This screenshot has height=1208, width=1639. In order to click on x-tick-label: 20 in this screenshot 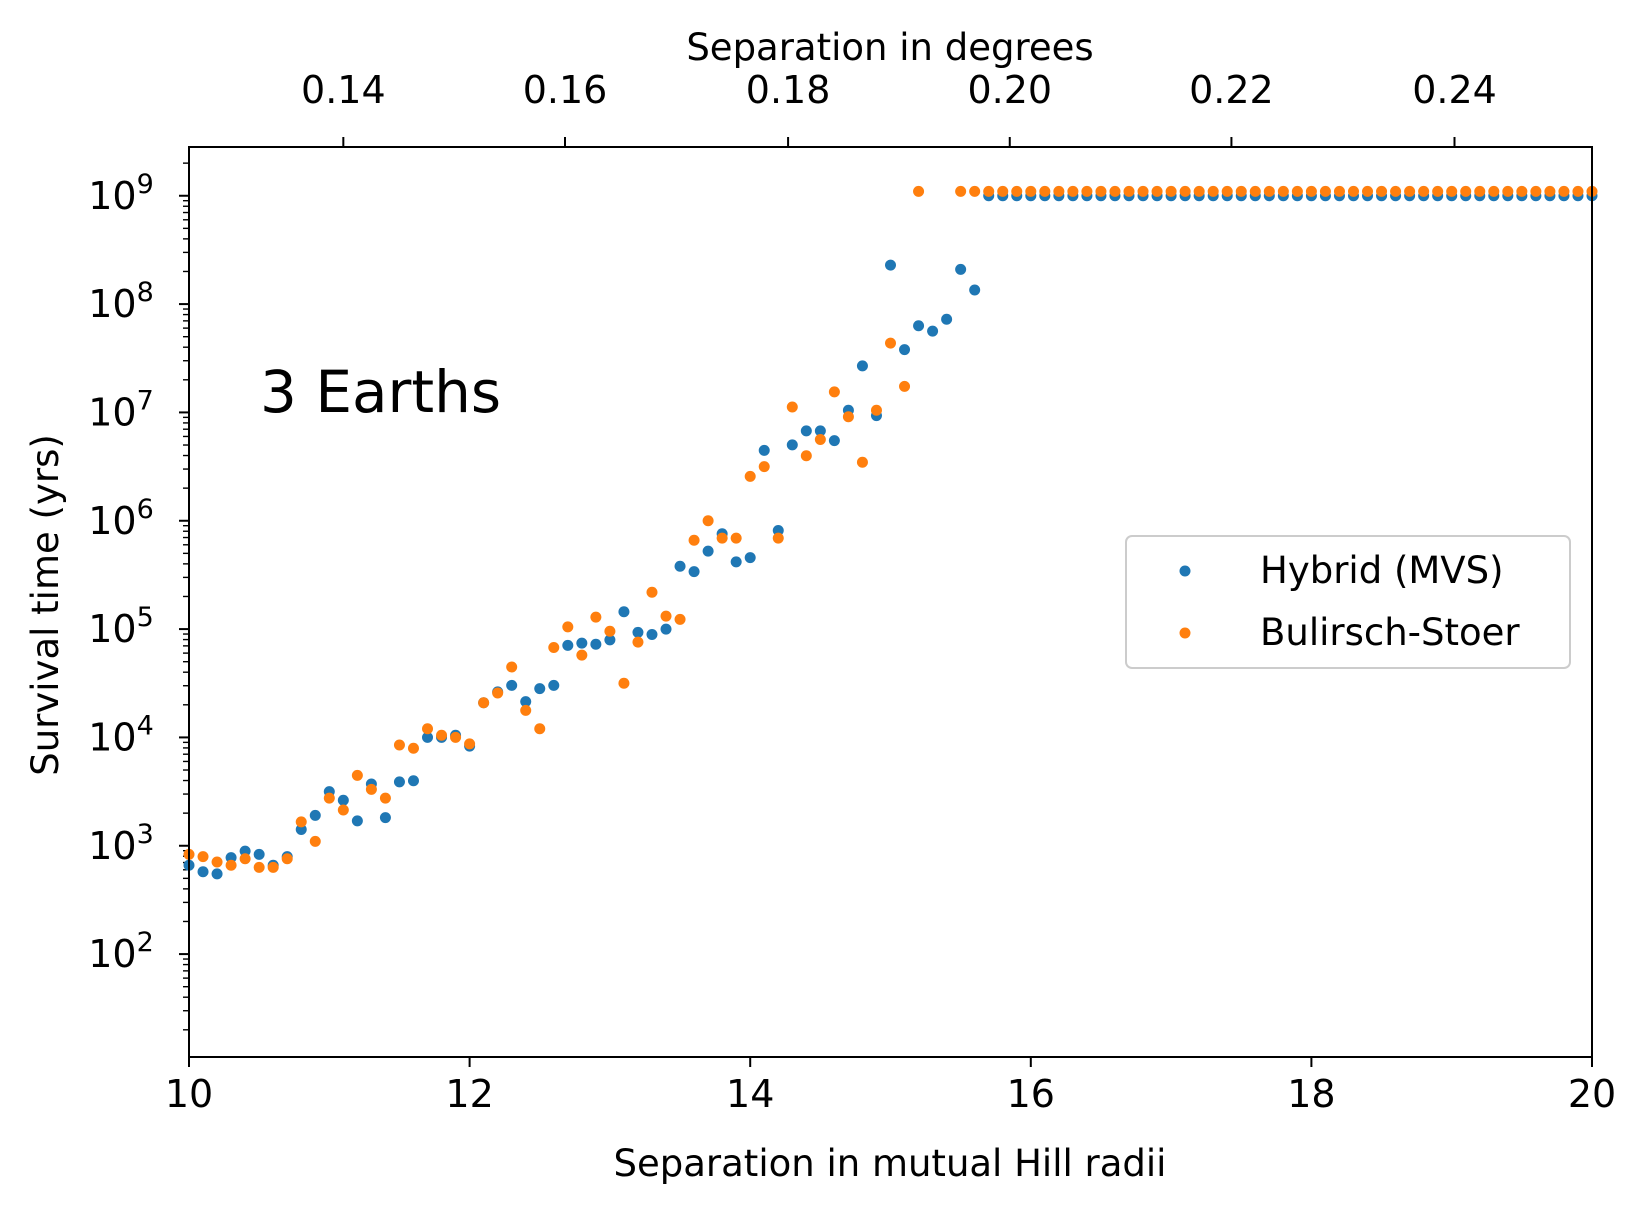, I will do `click(1592, 1094)`.